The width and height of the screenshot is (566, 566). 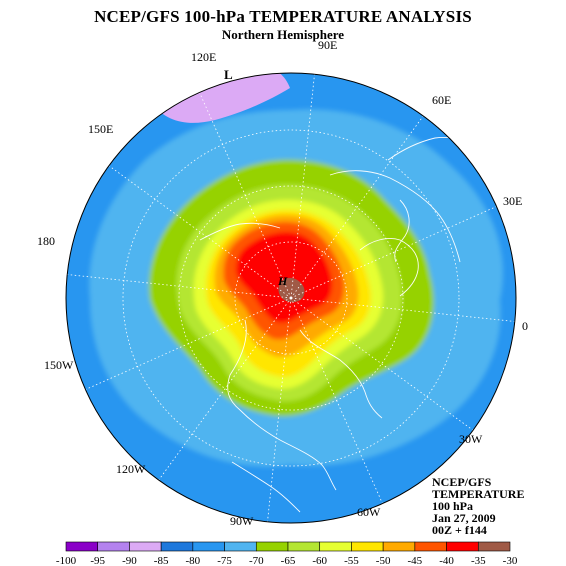 What do you see at coordinates (383, 560) in the screenshot?
I see `colorbar-tick-label: -50` at bounding box center [383, 560].